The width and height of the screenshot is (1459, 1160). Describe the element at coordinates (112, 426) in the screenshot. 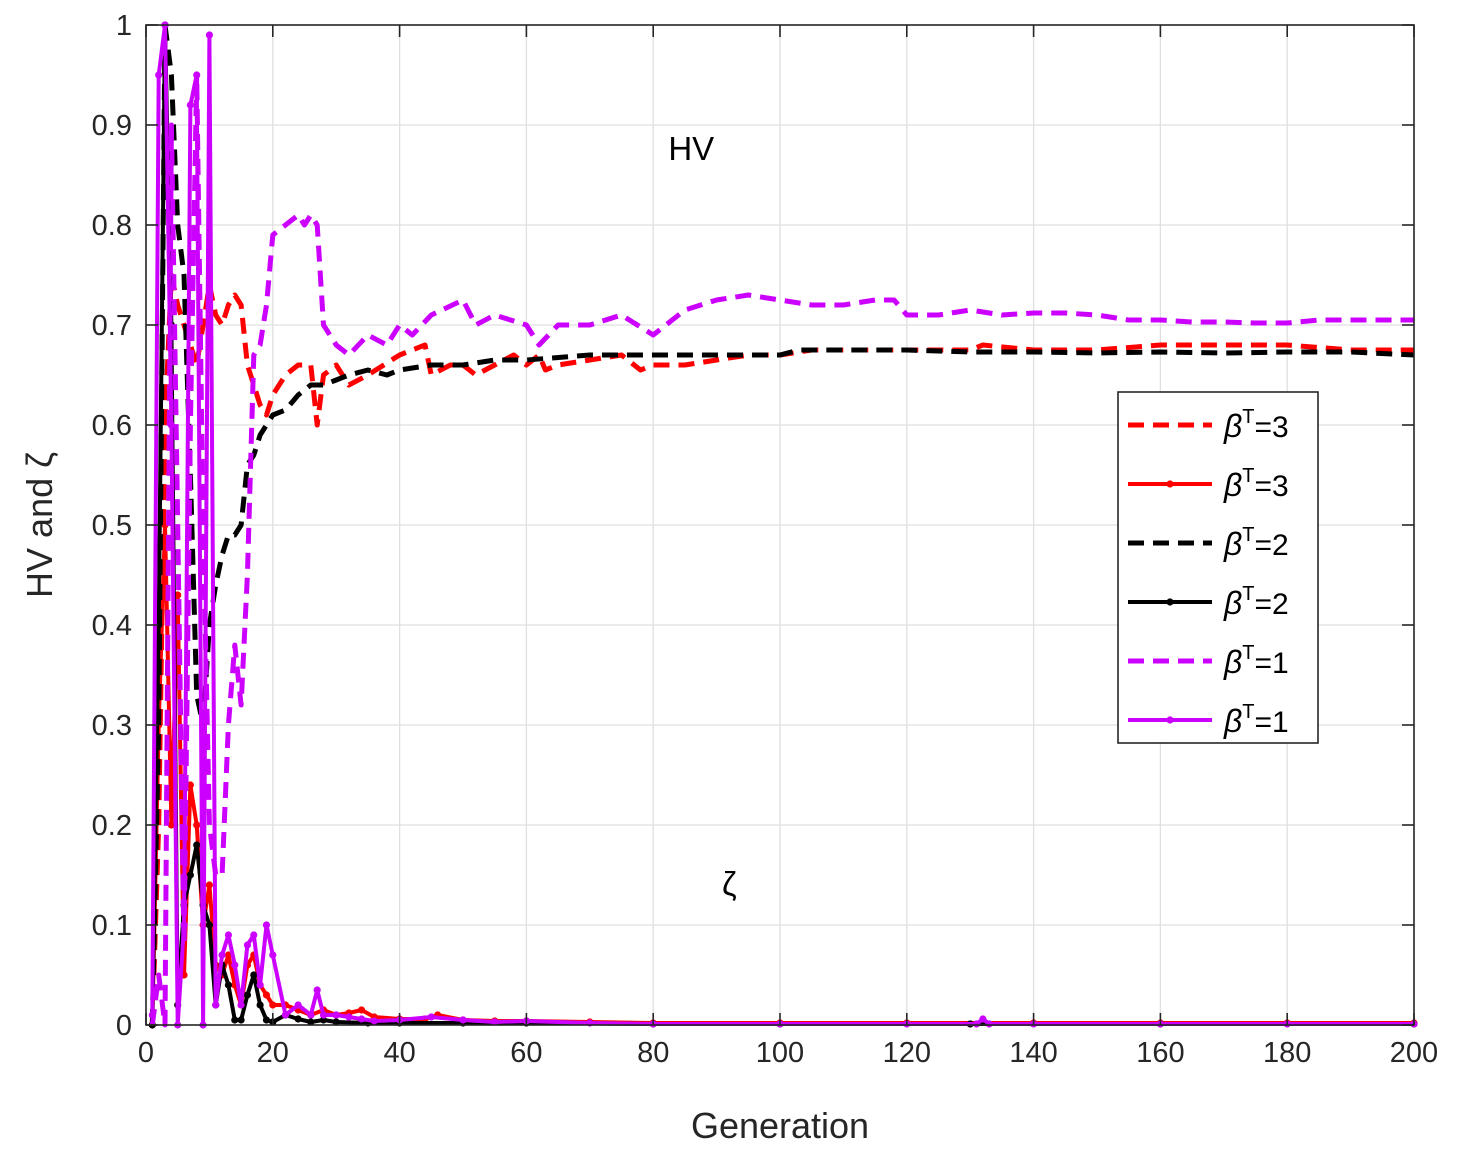

I see `y-tick-label: 0.6` at that location.